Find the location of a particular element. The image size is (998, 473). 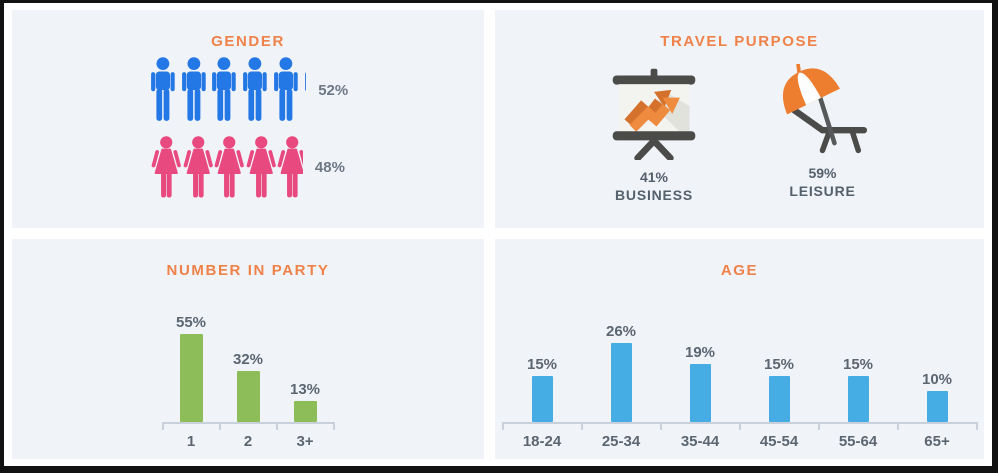

female-icons is located at coordinates (227, 167).